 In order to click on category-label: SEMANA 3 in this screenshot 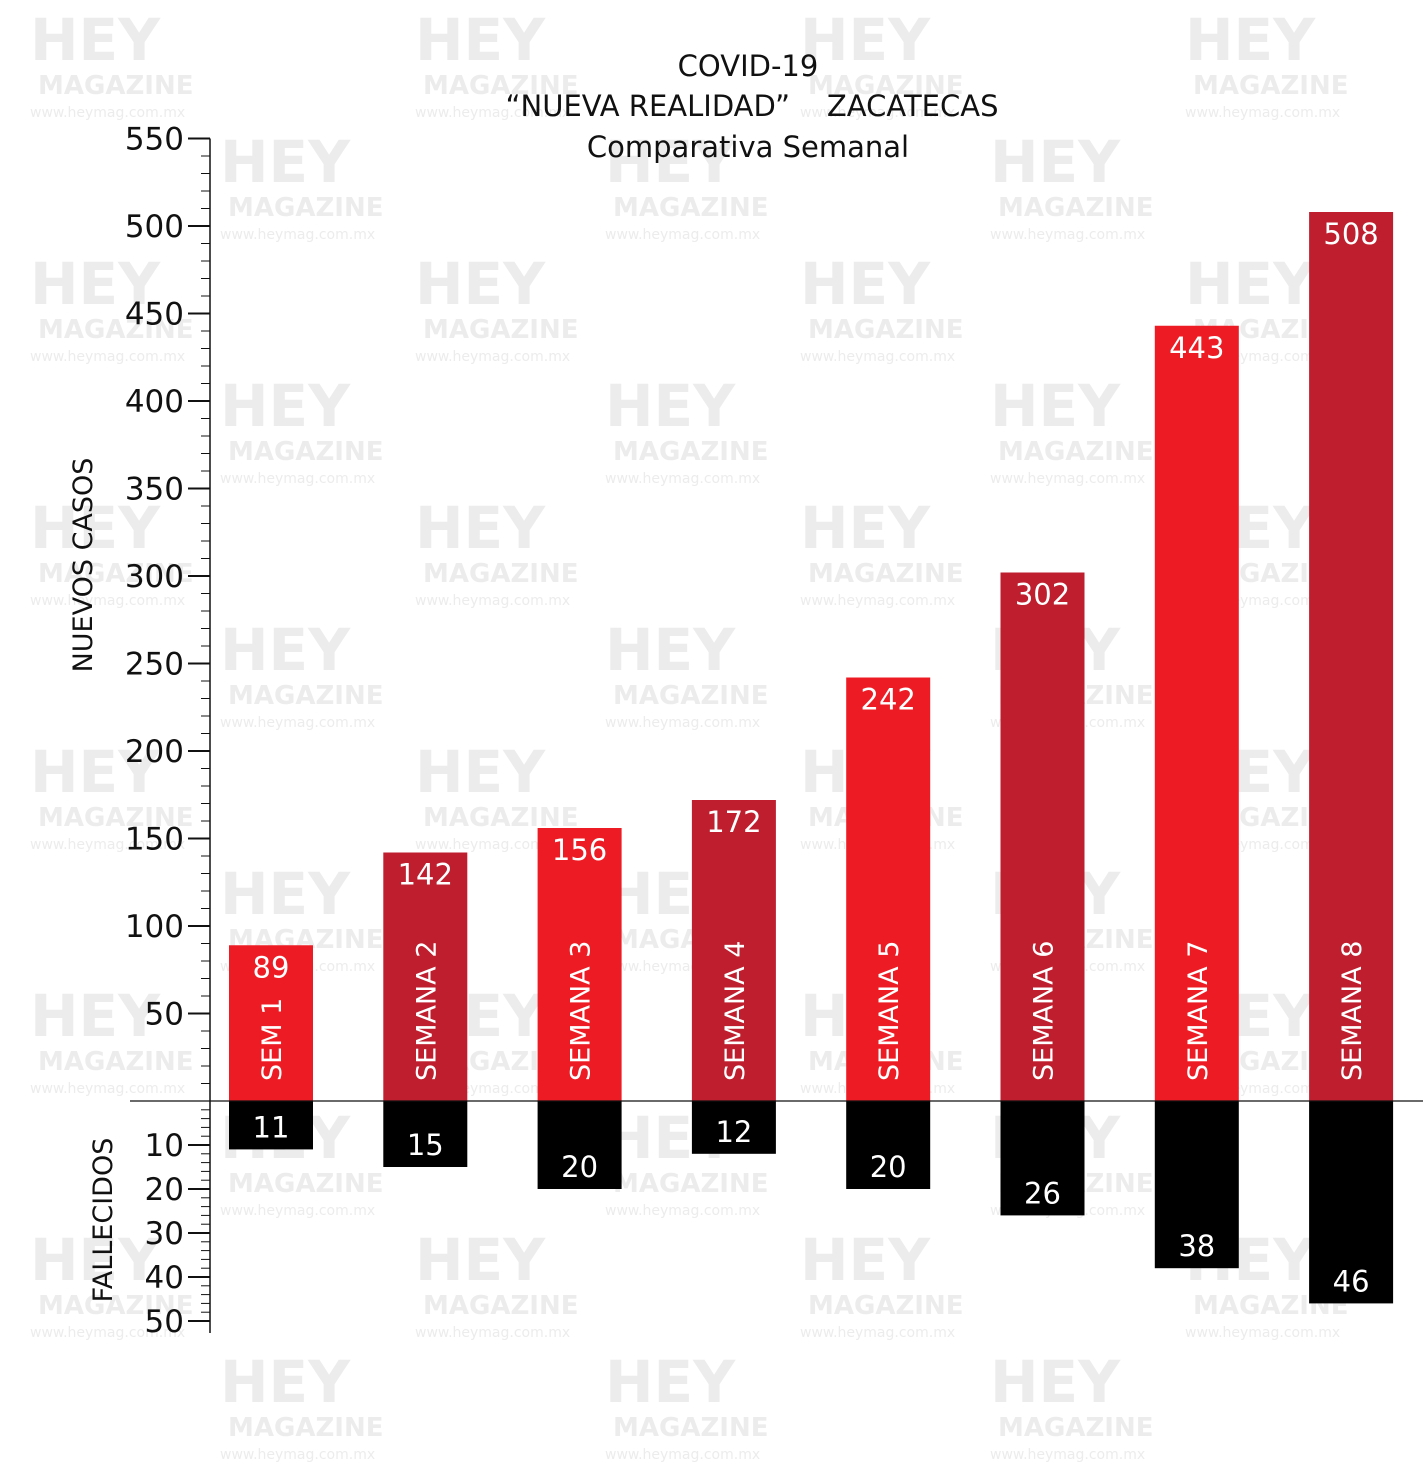, I will do `click(581, 1011)`.